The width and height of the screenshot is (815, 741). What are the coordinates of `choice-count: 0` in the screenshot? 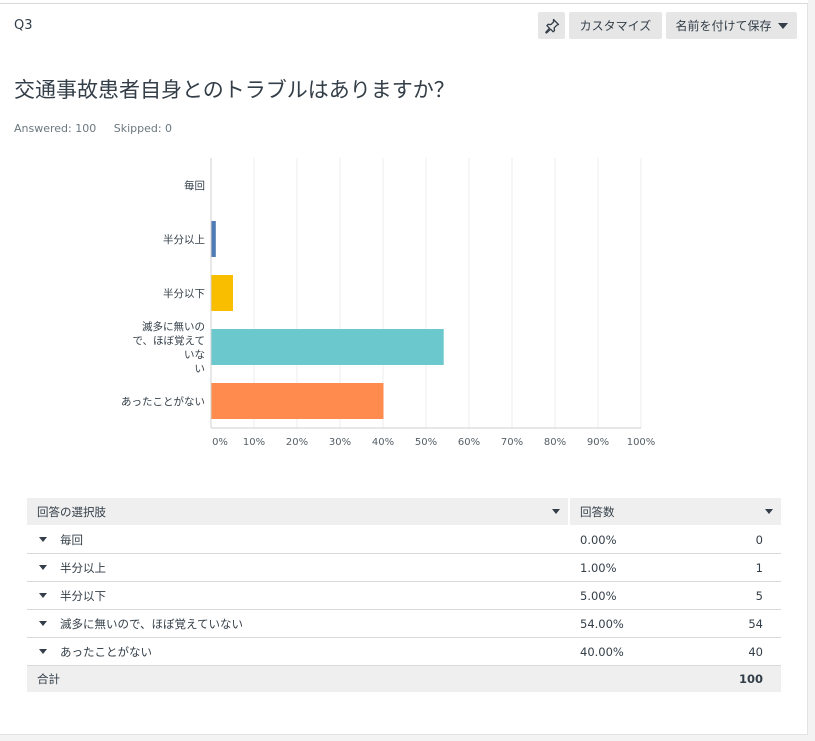 It's located at (759, 539).